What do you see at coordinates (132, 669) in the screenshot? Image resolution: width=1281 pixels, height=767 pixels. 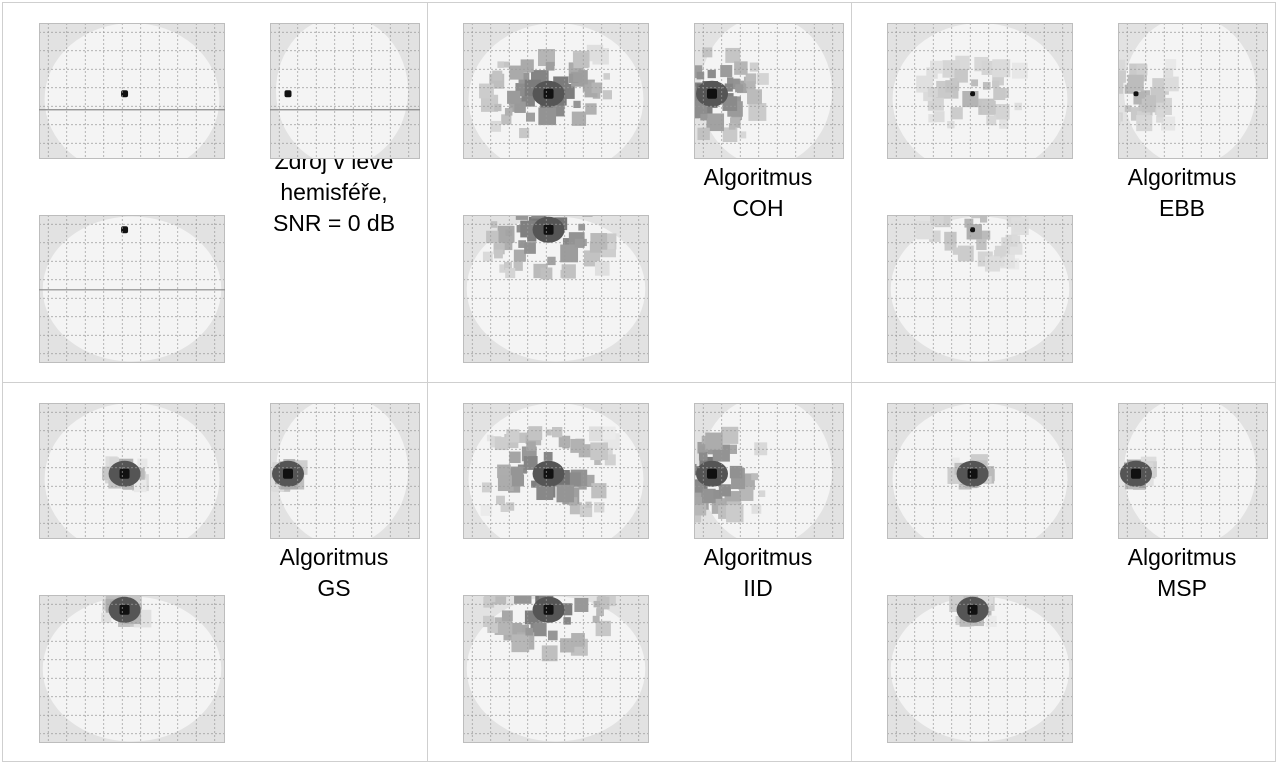 I see `axial-projection` at bounding box center [132, 669].